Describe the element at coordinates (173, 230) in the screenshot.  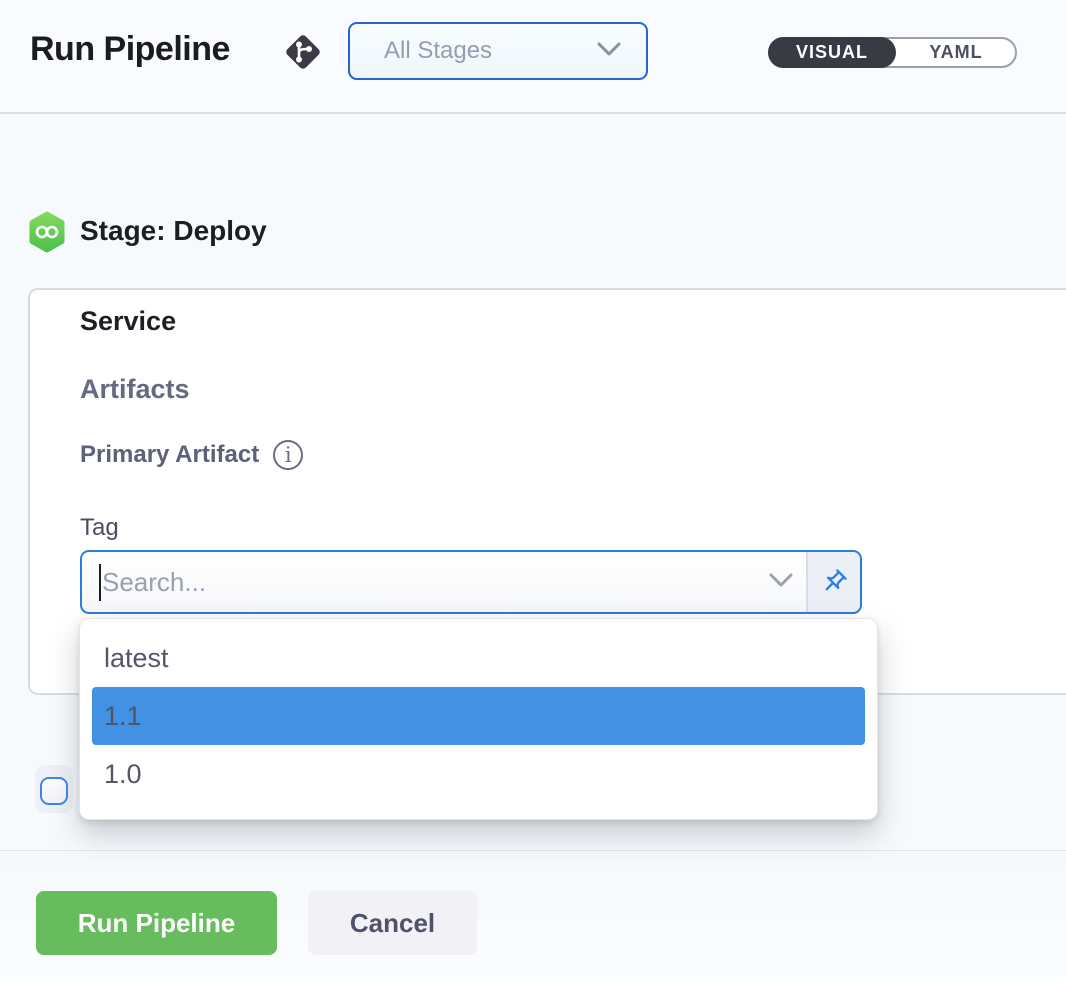
I see `stage-heading: Stage: Deploy` at that location.